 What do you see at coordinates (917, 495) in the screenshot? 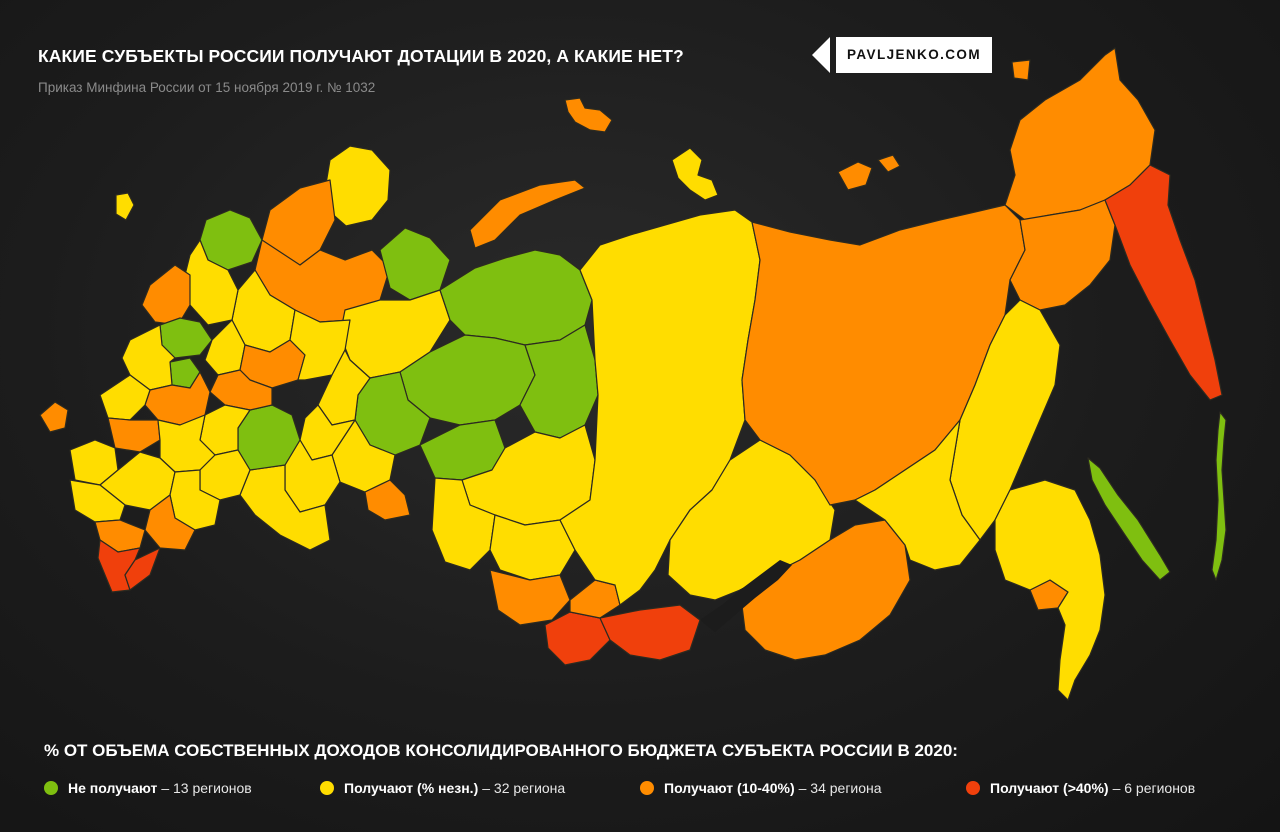
I see `region-amur` at bounding box center [917, 495].